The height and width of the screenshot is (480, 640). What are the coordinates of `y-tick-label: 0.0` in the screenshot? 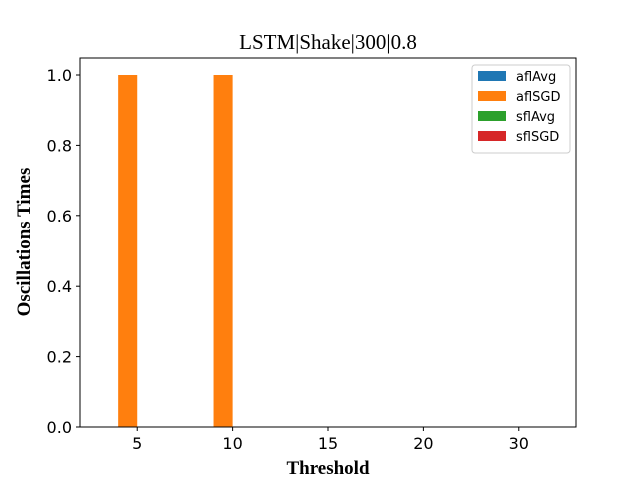 It's located at (59, 427).